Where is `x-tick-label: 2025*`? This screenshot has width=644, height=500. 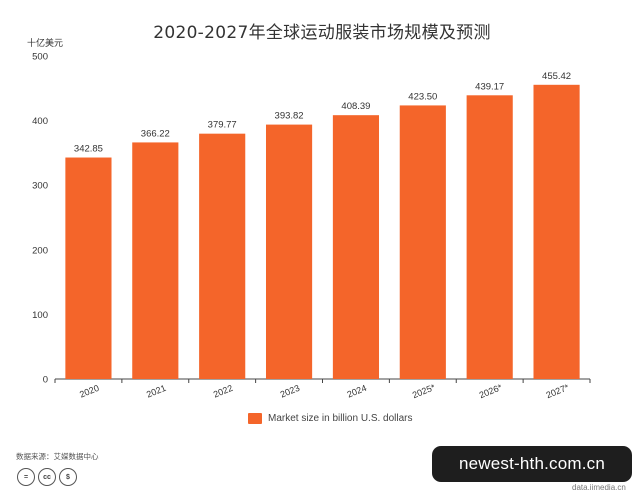 x-tick-label: 2025* is located at coordinates (424, 391).